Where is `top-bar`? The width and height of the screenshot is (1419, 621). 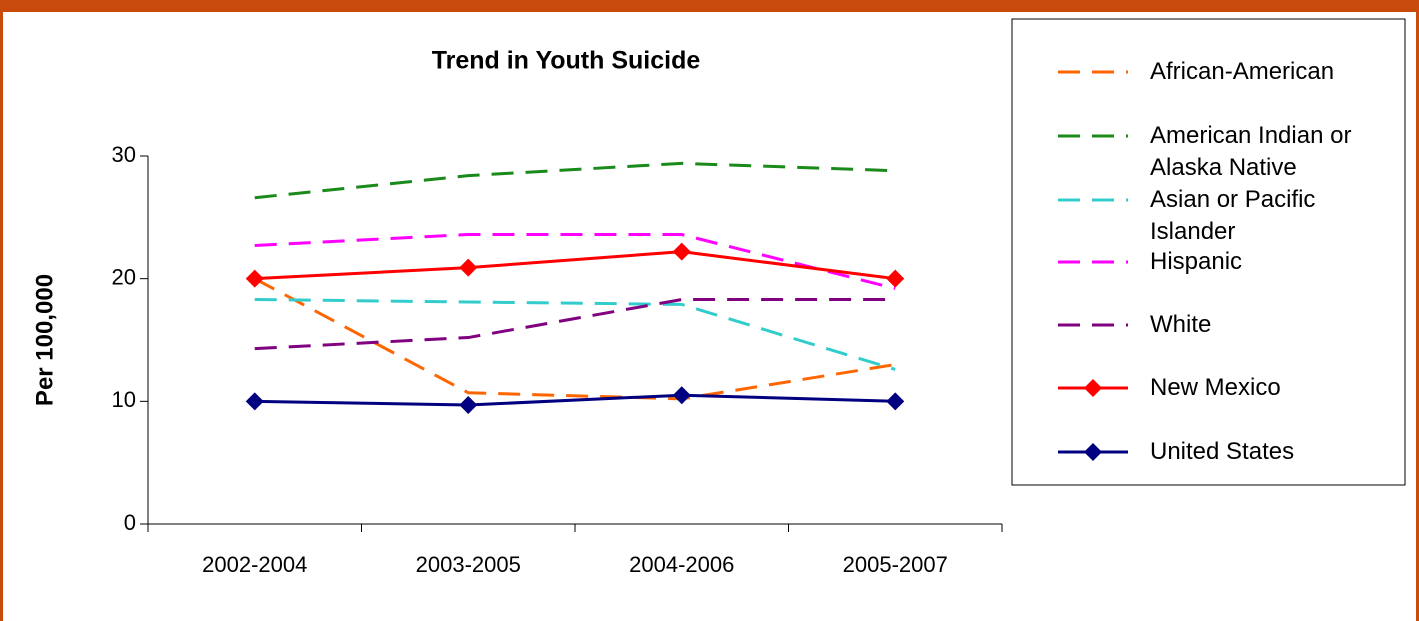
top-bar is located at coordinates (709, 6).